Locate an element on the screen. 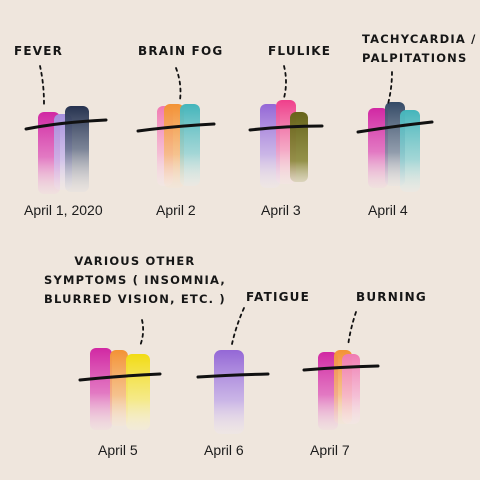 Image resolution: width=480 pixels, height=480 pixels. date-april-3: April 3 is located at coordinates (281, 210).